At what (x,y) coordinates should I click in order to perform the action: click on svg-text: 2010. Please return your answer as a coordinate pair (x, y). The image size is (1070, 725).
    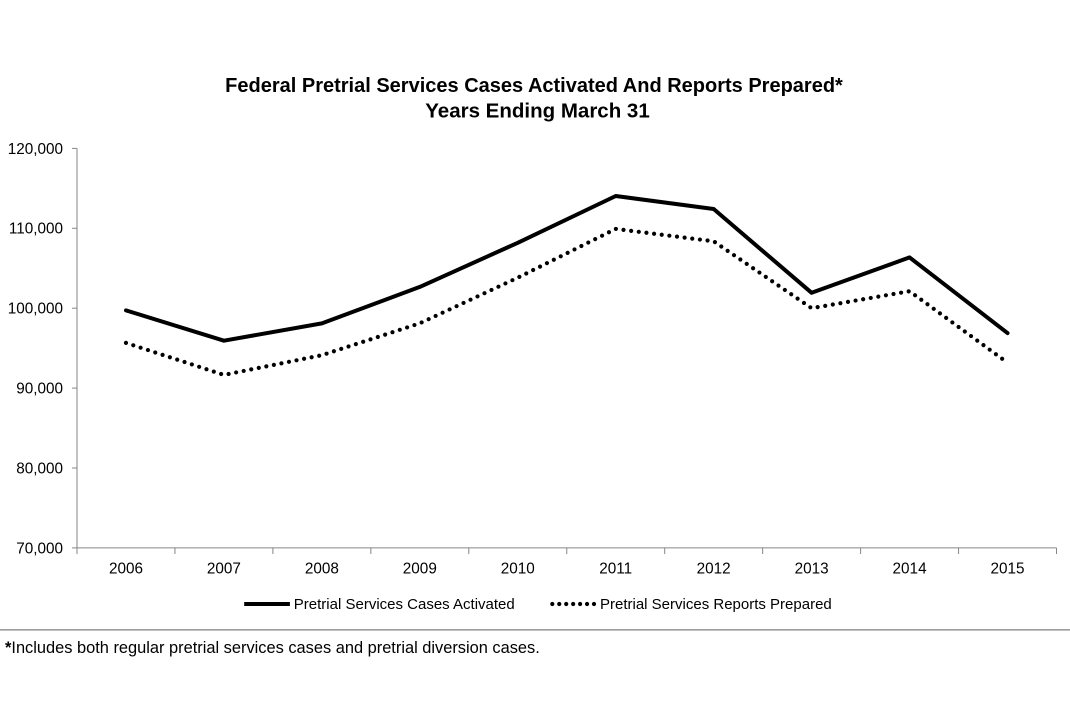
    Looking at the image, I should click on (518, 569).